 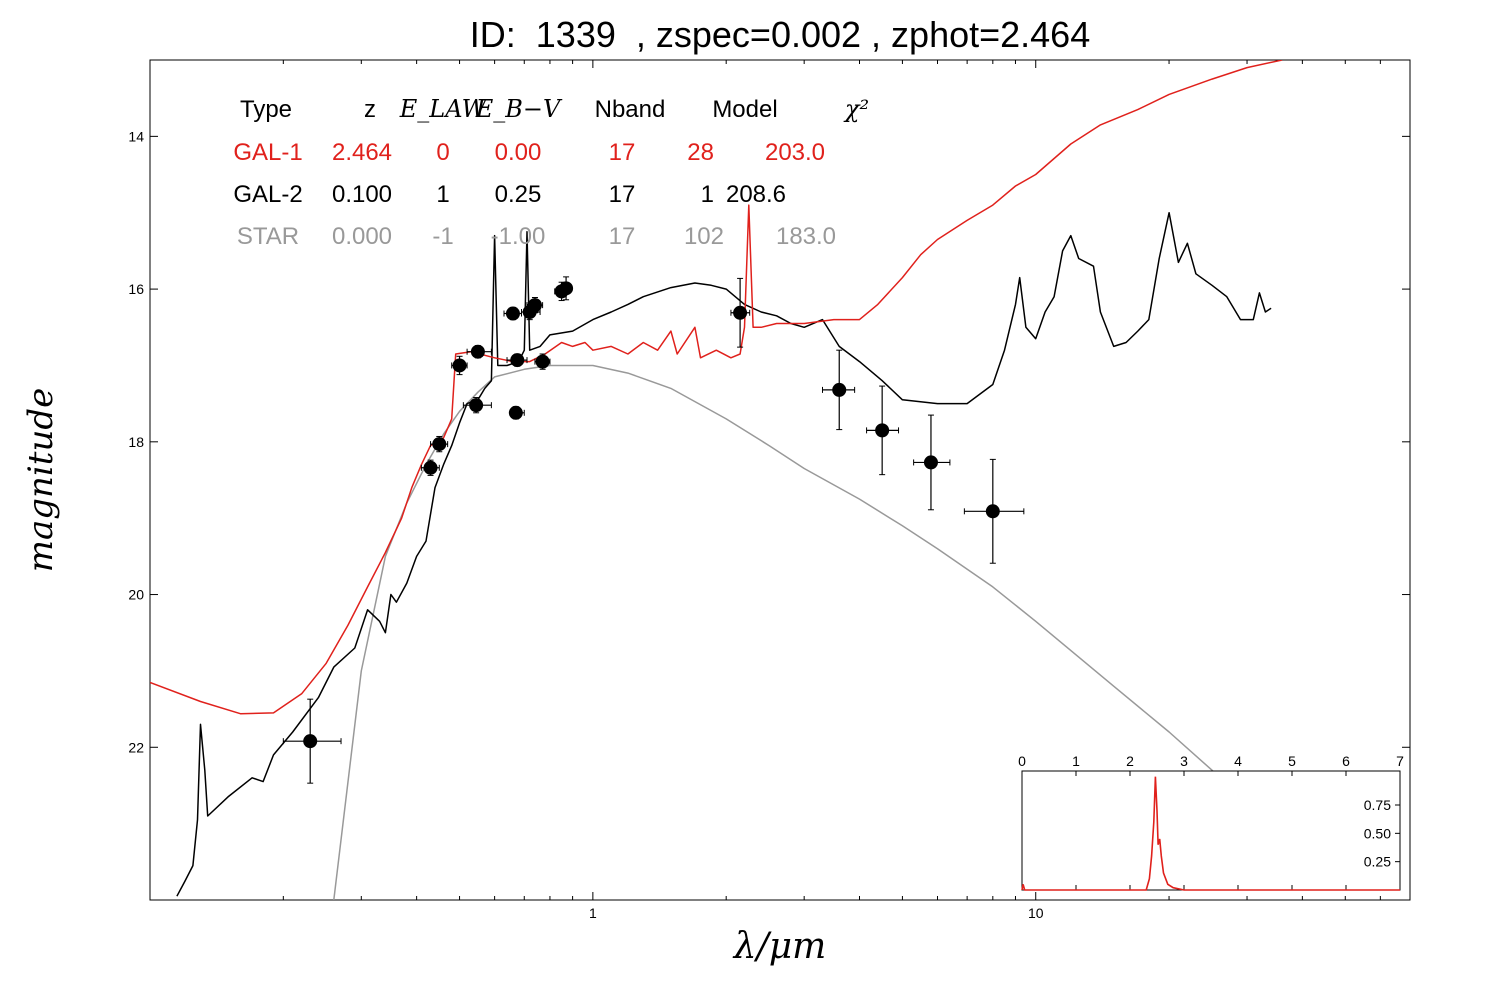 What do you see at coordinates (518, 236) in the screenshot?
I see `legend-star-ebv: -1.00` at bounding box center [518, 236].